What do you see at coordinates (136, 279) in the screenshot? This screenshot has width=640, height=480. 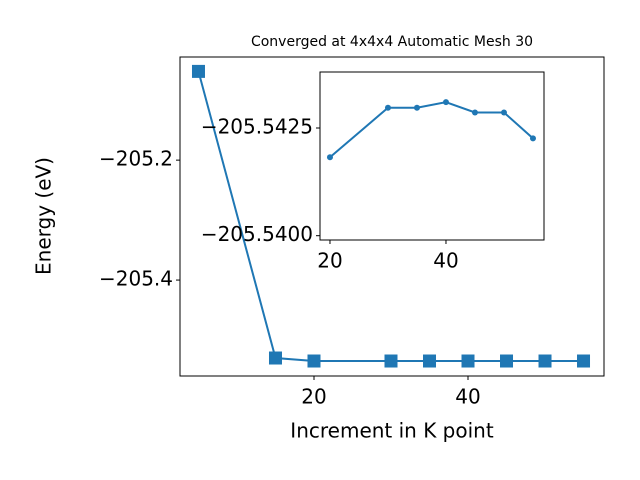 I see `y-tick-label: −205.4` at bounding box center [136, 279].